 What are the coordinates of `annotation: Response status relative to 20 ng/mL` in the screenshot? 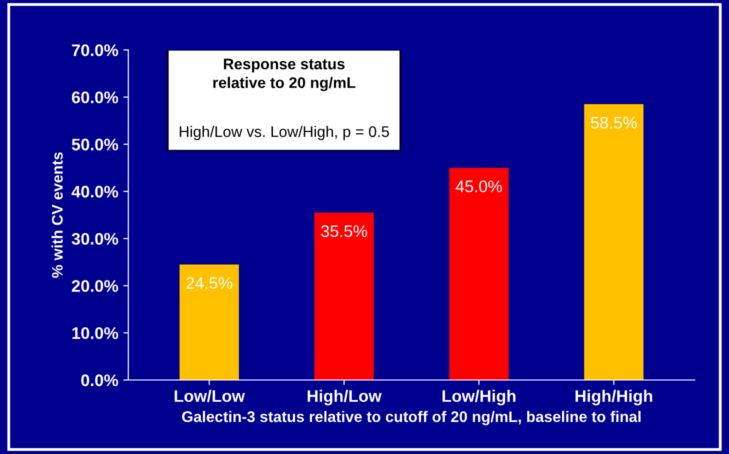 It's located at (284, 75).